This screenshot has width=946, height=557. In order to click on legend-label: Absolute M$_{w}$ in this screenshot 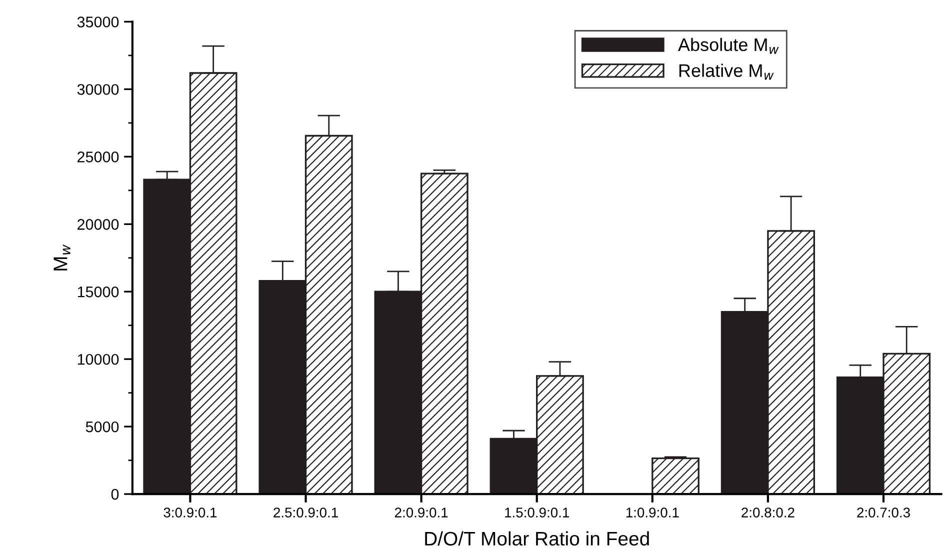, I will do `click(728, 46)`.